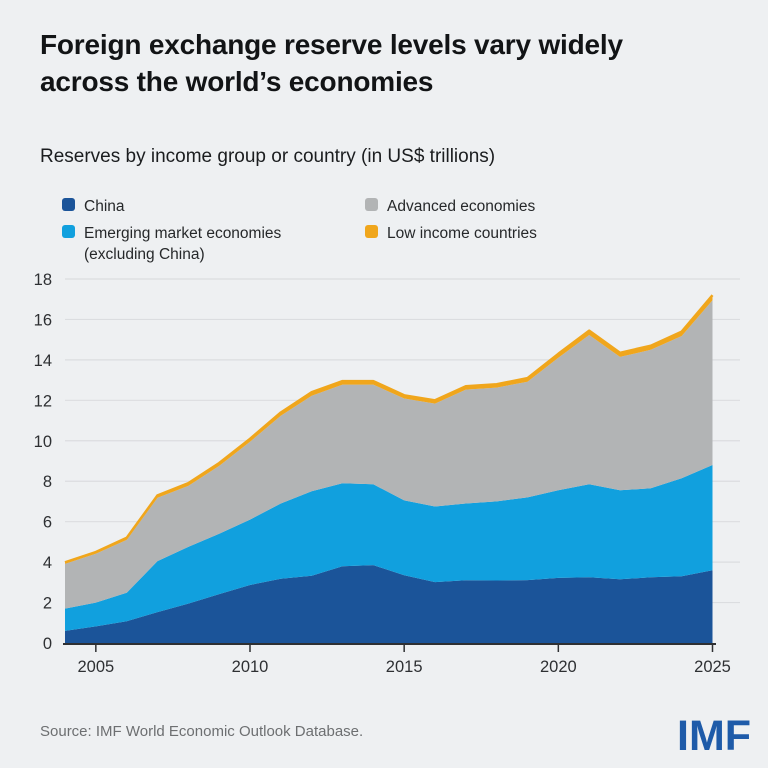 The image size is (768, 768). Describe the element at coordinates (43, 280) in the screenshot. I see `y-tick-label-18: 18` at that location.